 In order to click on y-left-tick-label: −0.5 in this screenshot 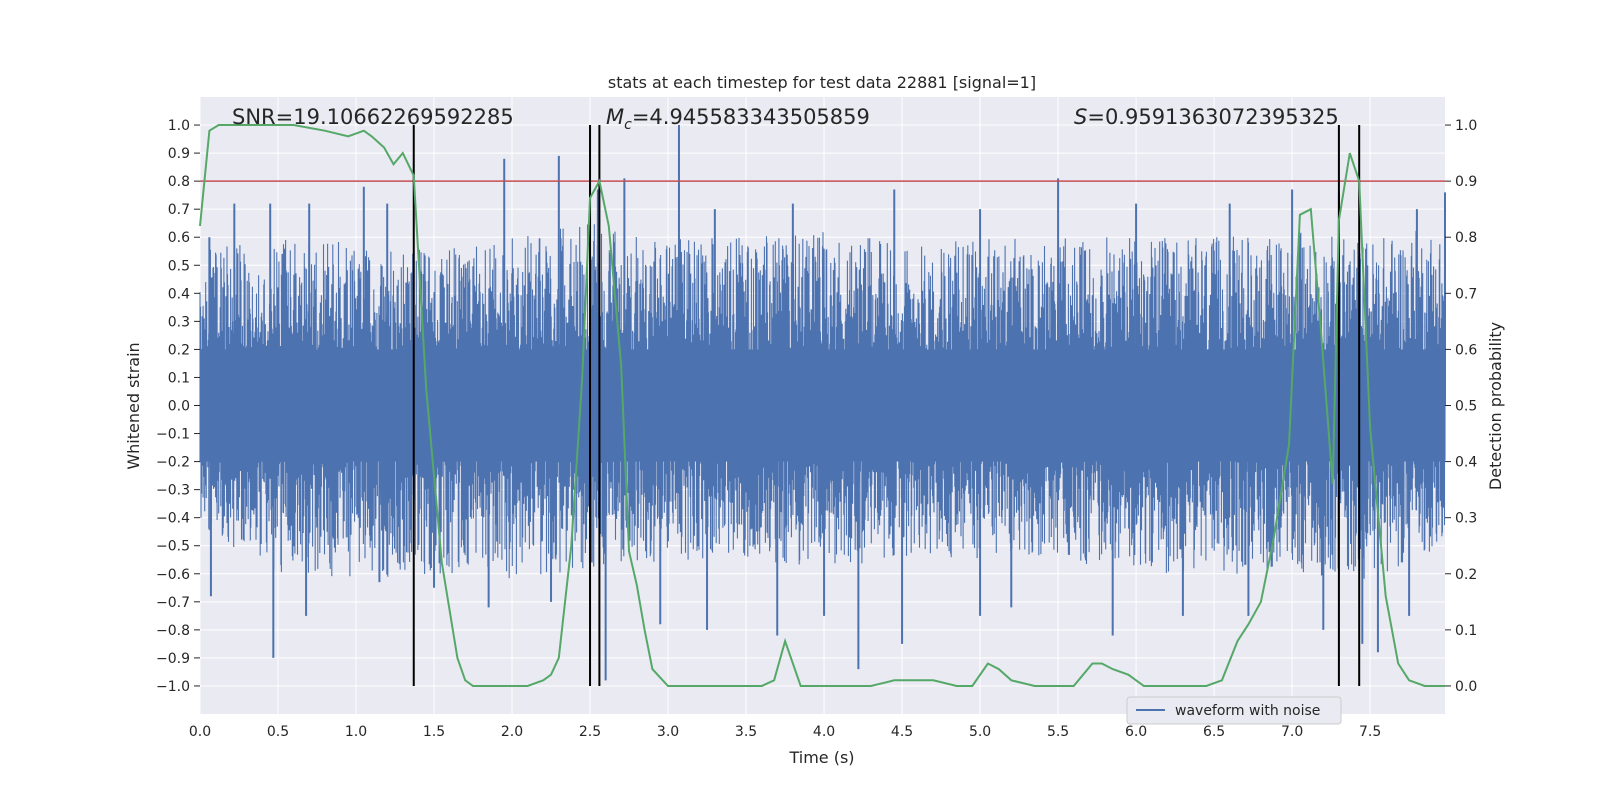, I will do `click(173, 547)`.